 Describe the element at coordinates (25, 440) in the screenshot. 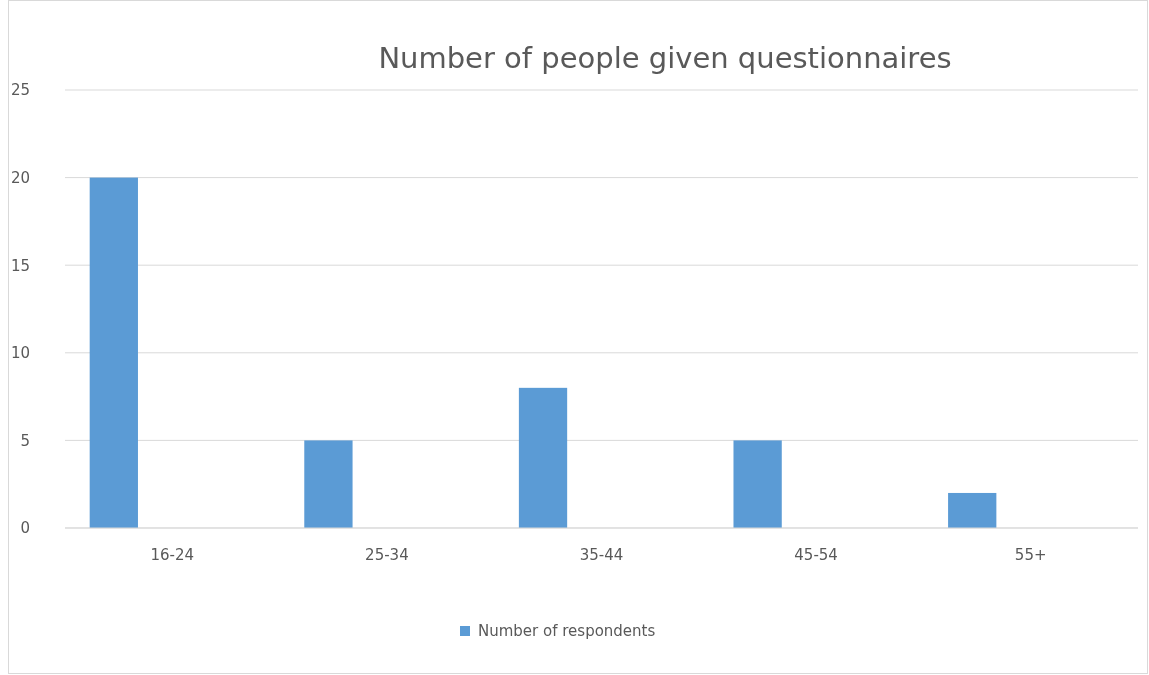

I see `y-tick-label: 5` at that location.